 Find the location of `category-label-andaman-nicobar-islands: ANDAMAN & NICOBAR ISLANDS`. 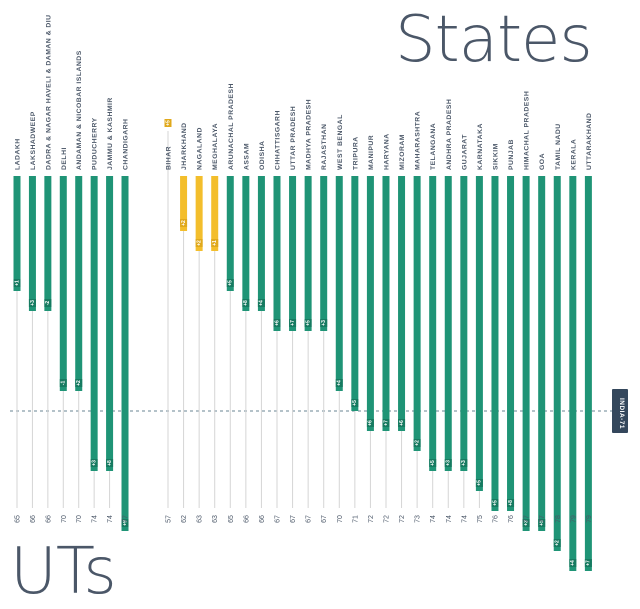

category-label-andaman-nicobar-islands: ANDAMAN & NICOBAR ISLANDS is located at coordinates (79, 110).